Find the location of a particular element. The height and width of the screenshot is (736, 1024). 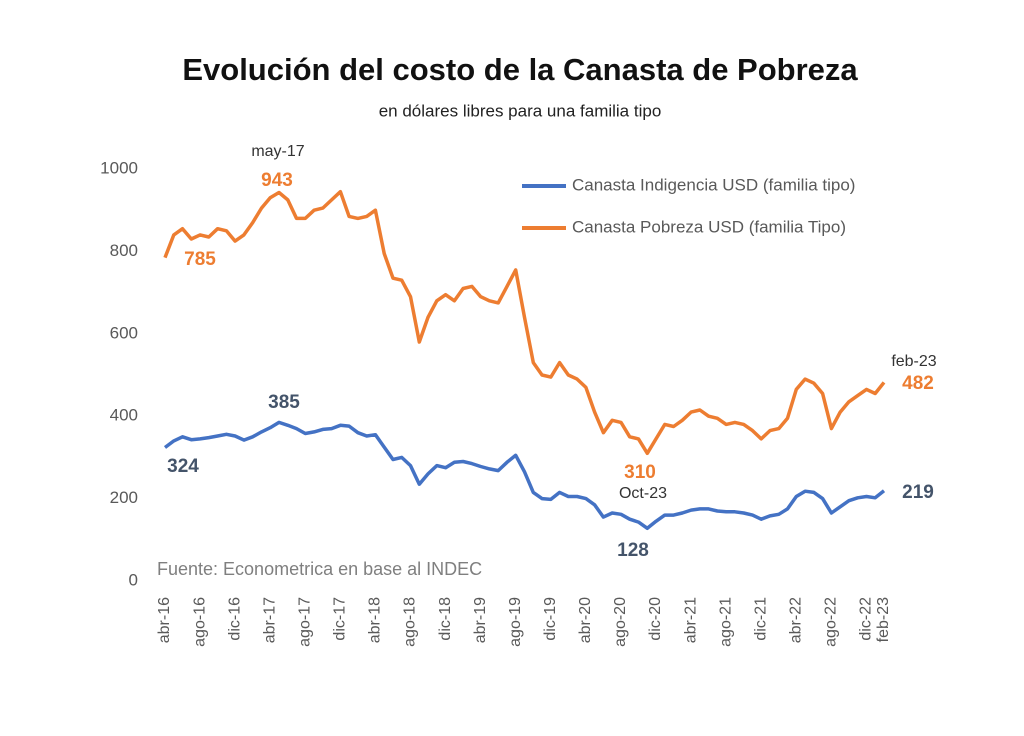

y-tick-label: 600 is located at coordinates (124, 332).